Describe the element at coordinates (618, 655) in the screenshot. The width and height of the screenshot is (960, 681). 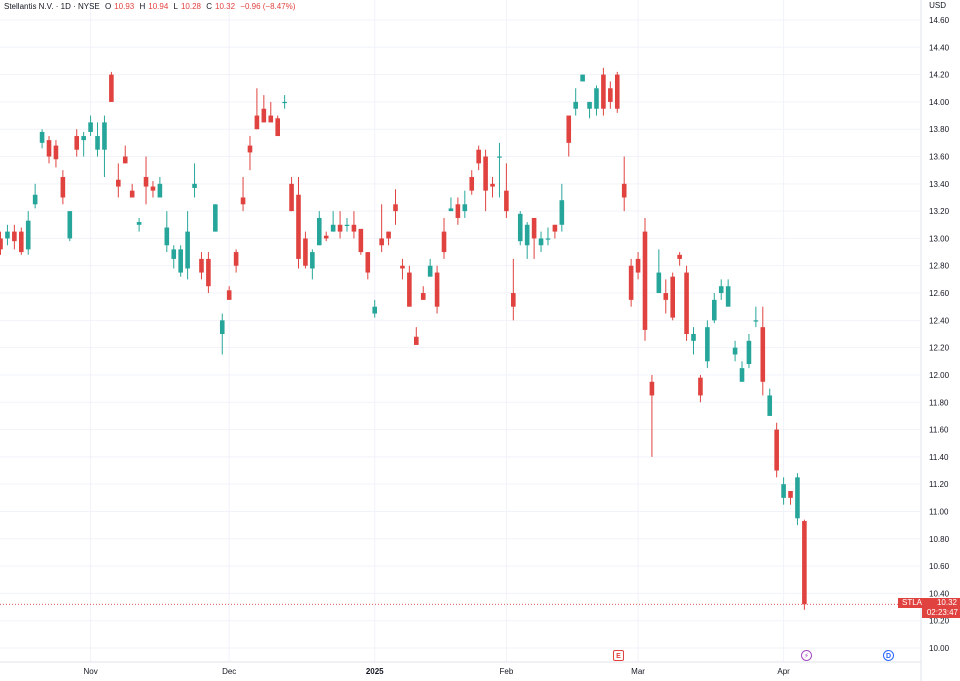
I see `earnings-event-icon: E` at that location.